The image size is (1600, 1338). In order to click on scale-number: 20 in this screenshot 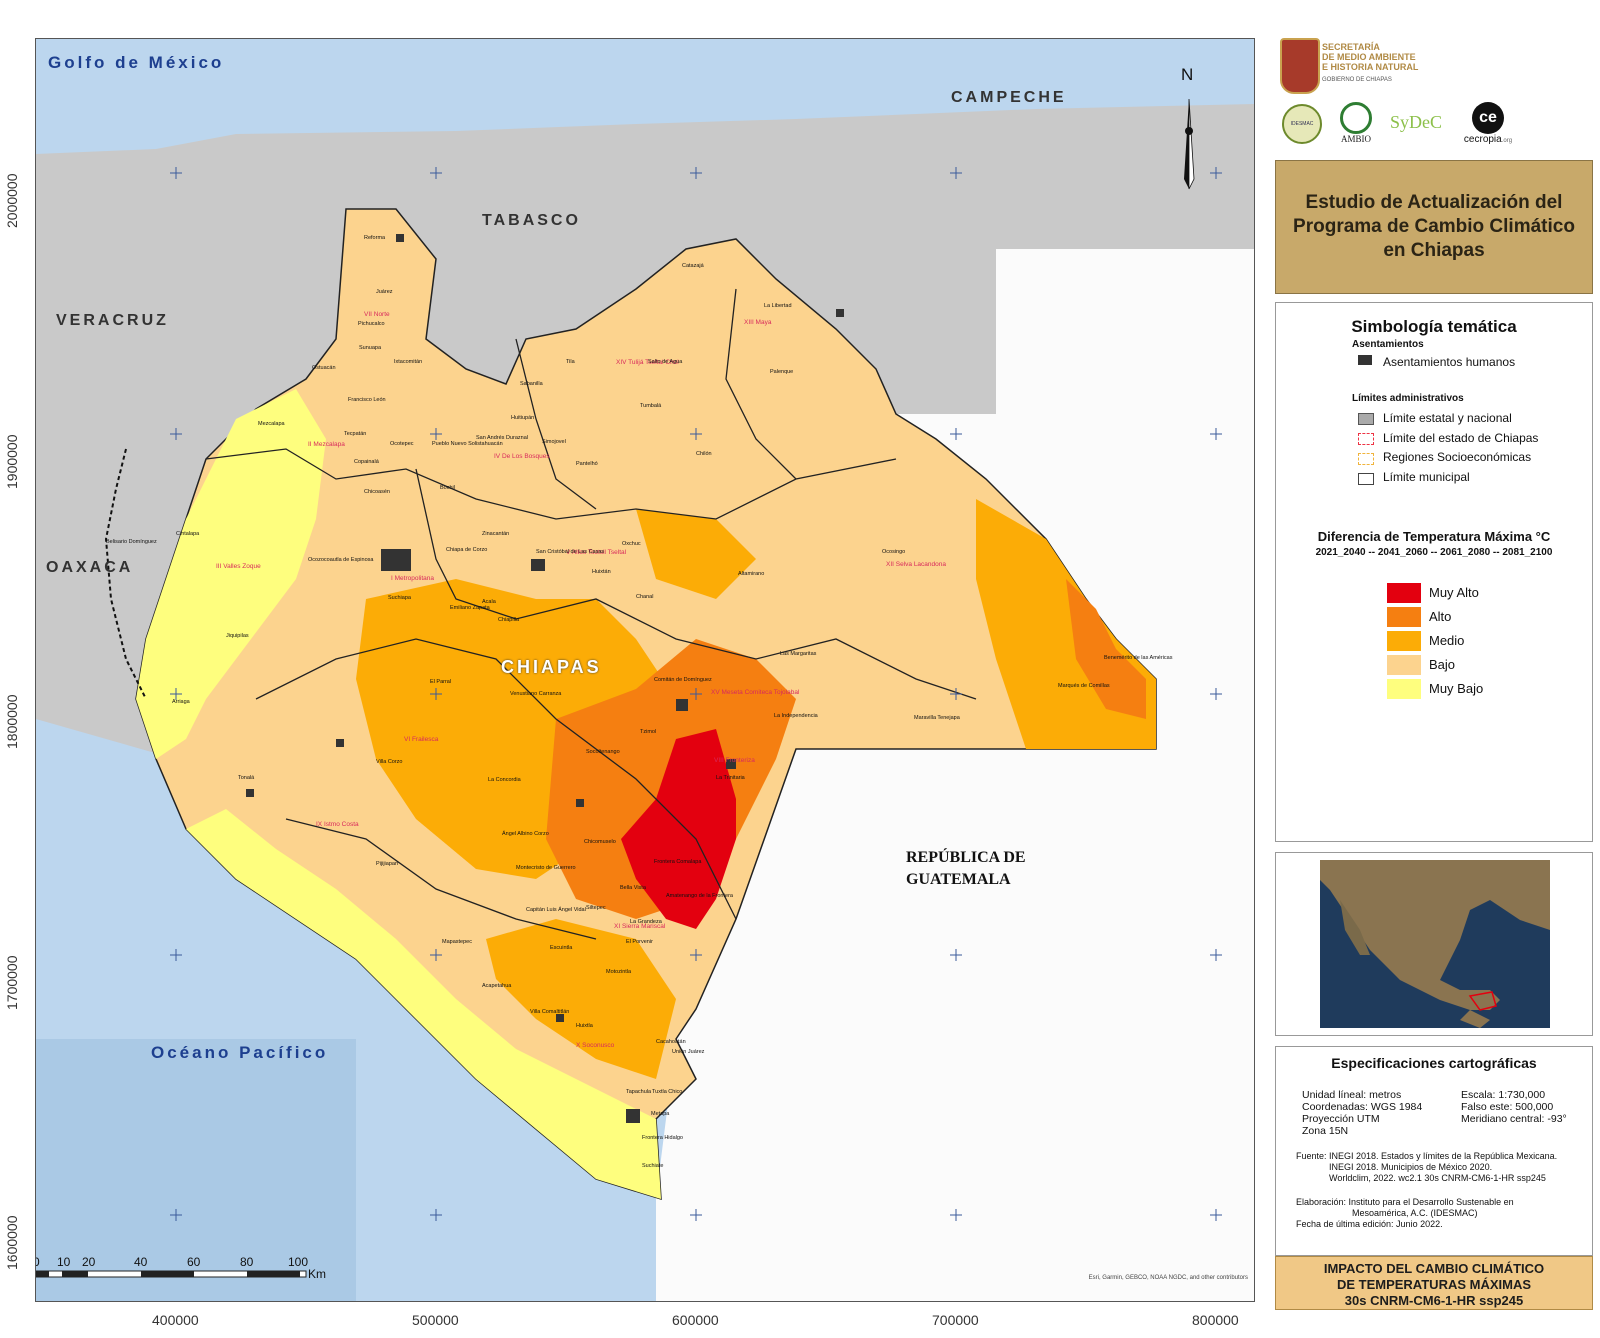, I will do `click(89, 1262)`.